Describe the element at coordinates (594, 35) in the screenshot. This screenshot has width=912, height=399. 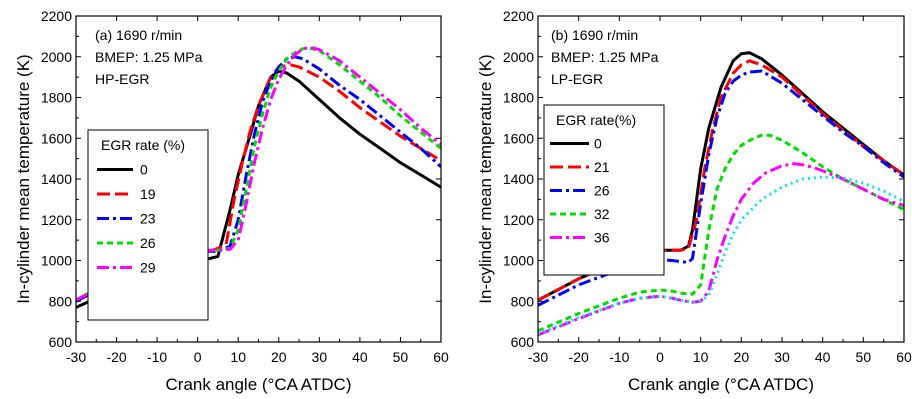
I see `annotation-line: (b) 1690 r/min` at that location.